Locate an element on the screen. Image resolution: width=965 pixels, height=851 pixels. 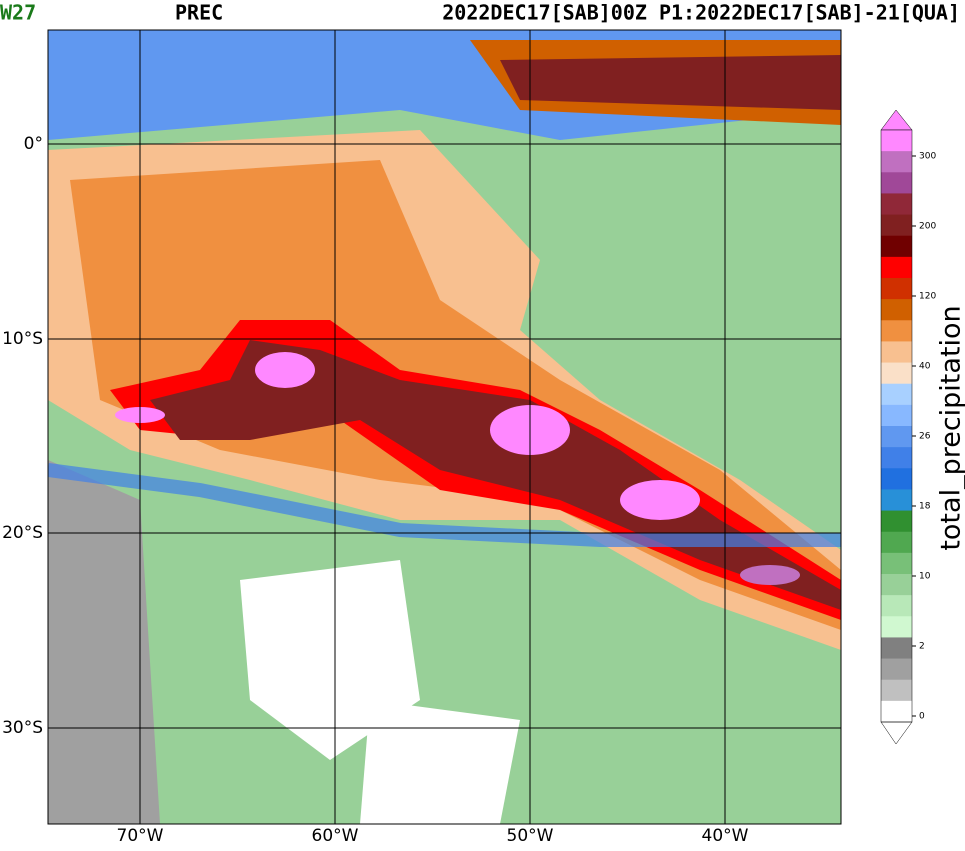
lon-label: 40°W is located at coordinates (725, 836).